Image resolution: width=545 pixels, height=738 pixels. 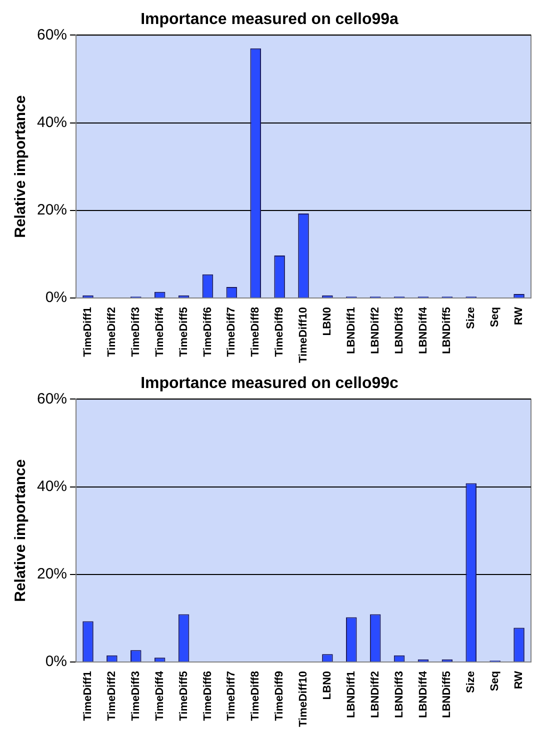 I want to click on chart-title: Importance measured on cello99a, so click(x=269, y=19).